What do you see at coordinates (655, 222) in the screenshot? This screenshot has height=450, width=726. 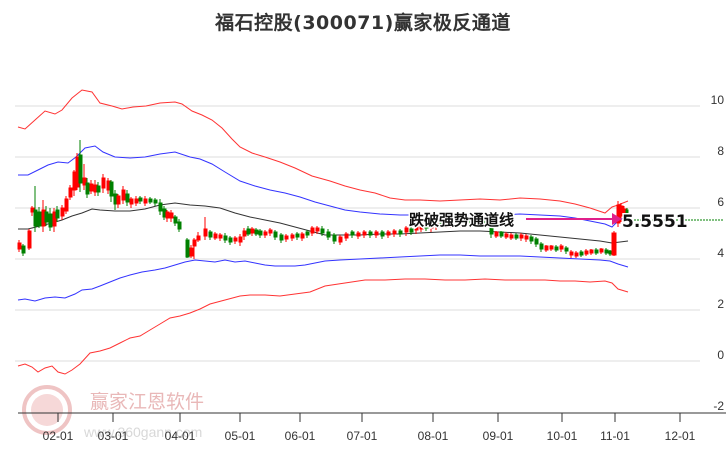 I see `price-label: 5.5551` at bounding box center [655, 222].